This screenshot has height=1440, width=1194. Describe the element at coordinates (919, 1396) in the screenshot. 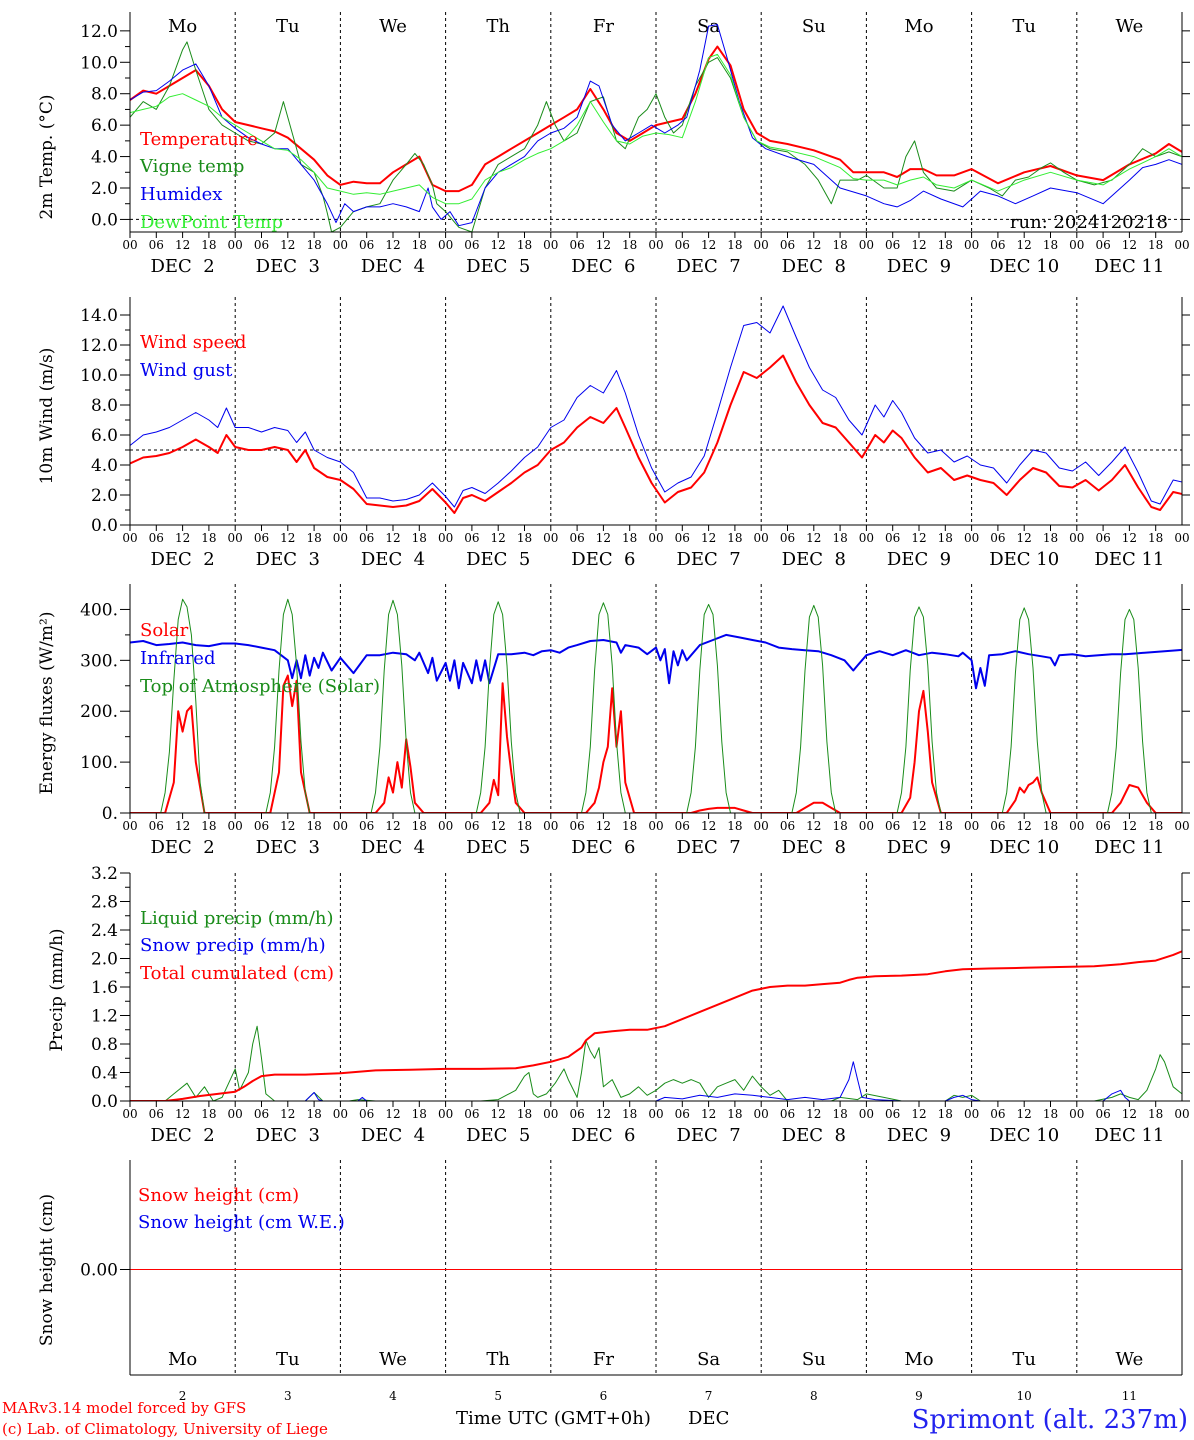

I see `date-number: 9` at that location.